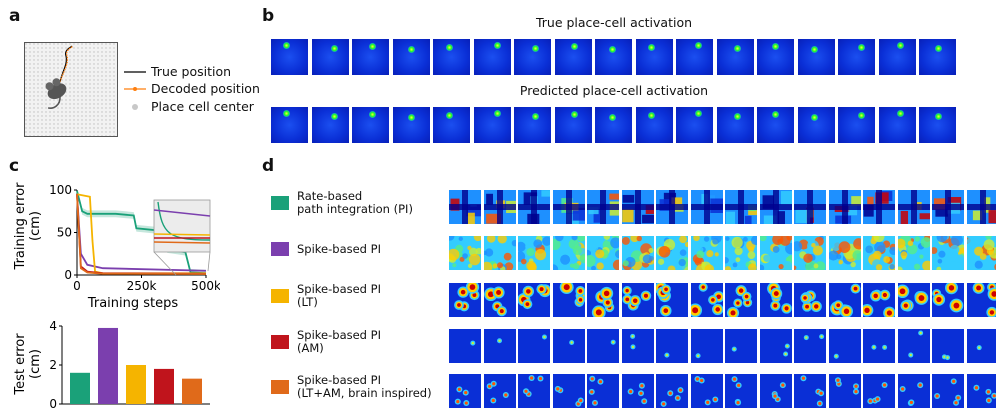  I want to click on row-label: (LT+AM, brain inspired), so click(364, 393).